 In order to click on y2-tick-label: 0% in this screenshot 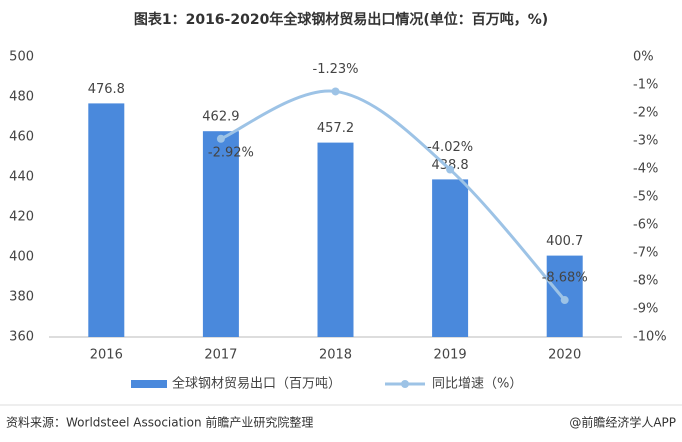, I will do `click(643, 57)`.